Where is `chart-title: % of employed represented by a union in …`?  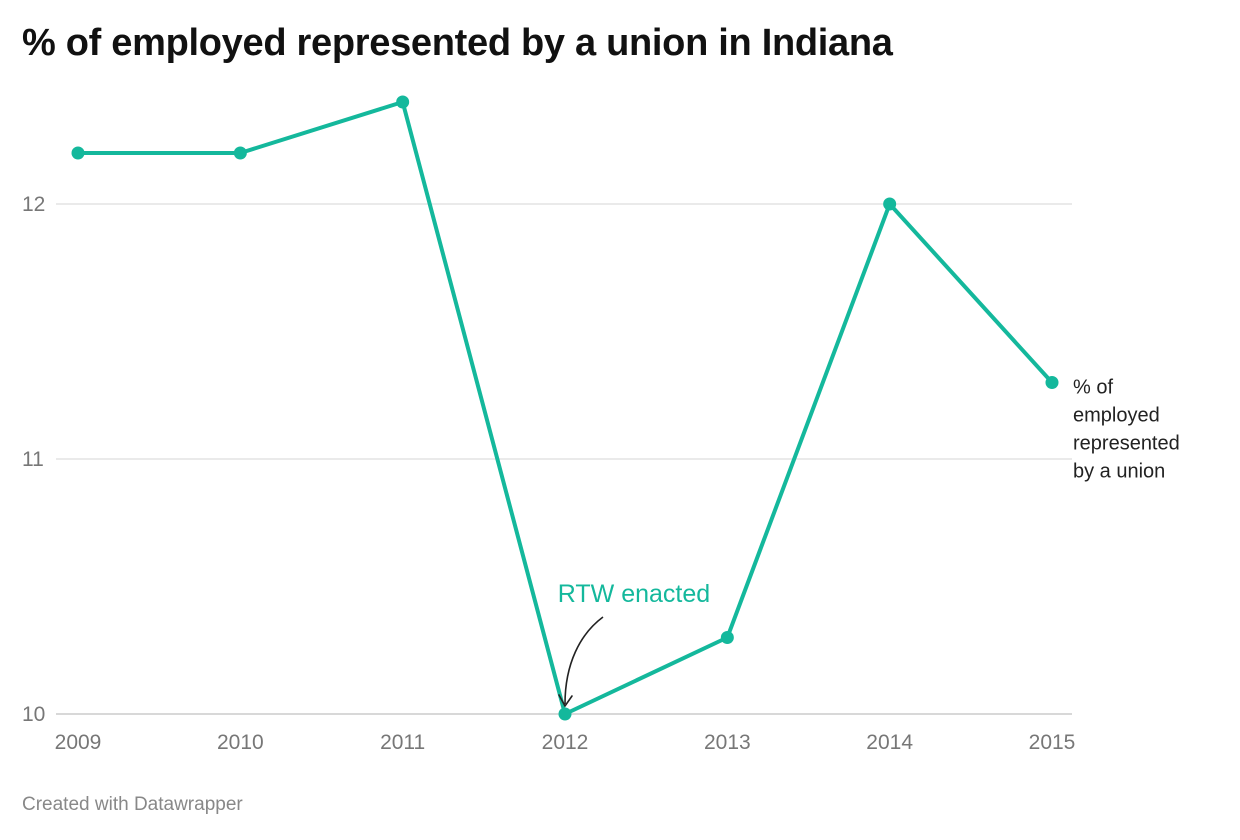 chart-title: % of employed represented by a union in … is located at coordinates (457, 43).